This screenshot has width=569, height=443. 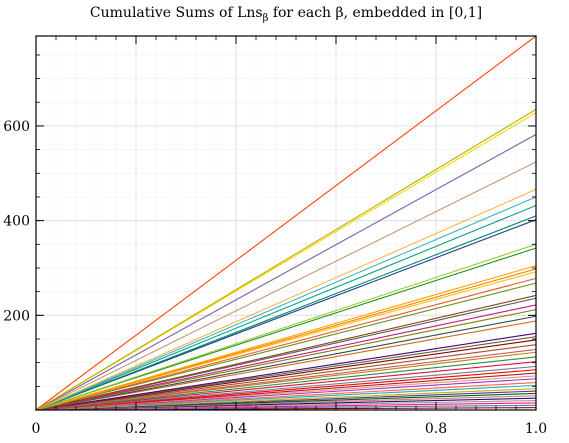 I want to click on x-tick-label: 0, so click(x=36, y=429).